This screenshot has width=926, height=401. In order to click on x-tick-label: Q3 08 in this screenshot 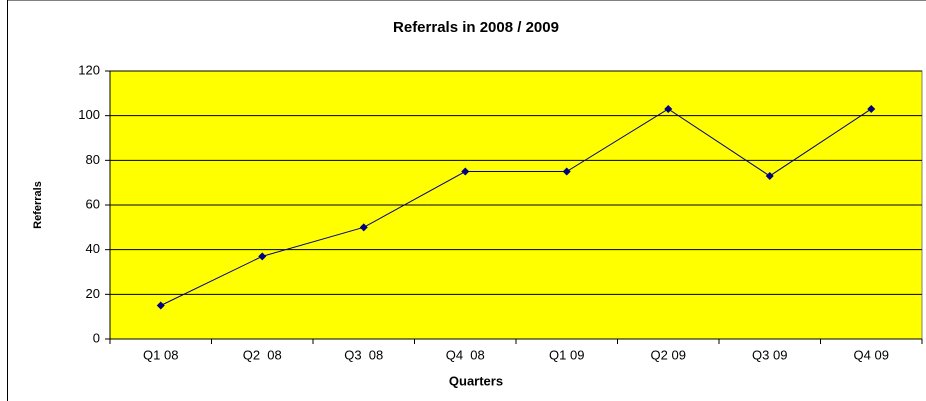, I will do `click(363, 354)`.